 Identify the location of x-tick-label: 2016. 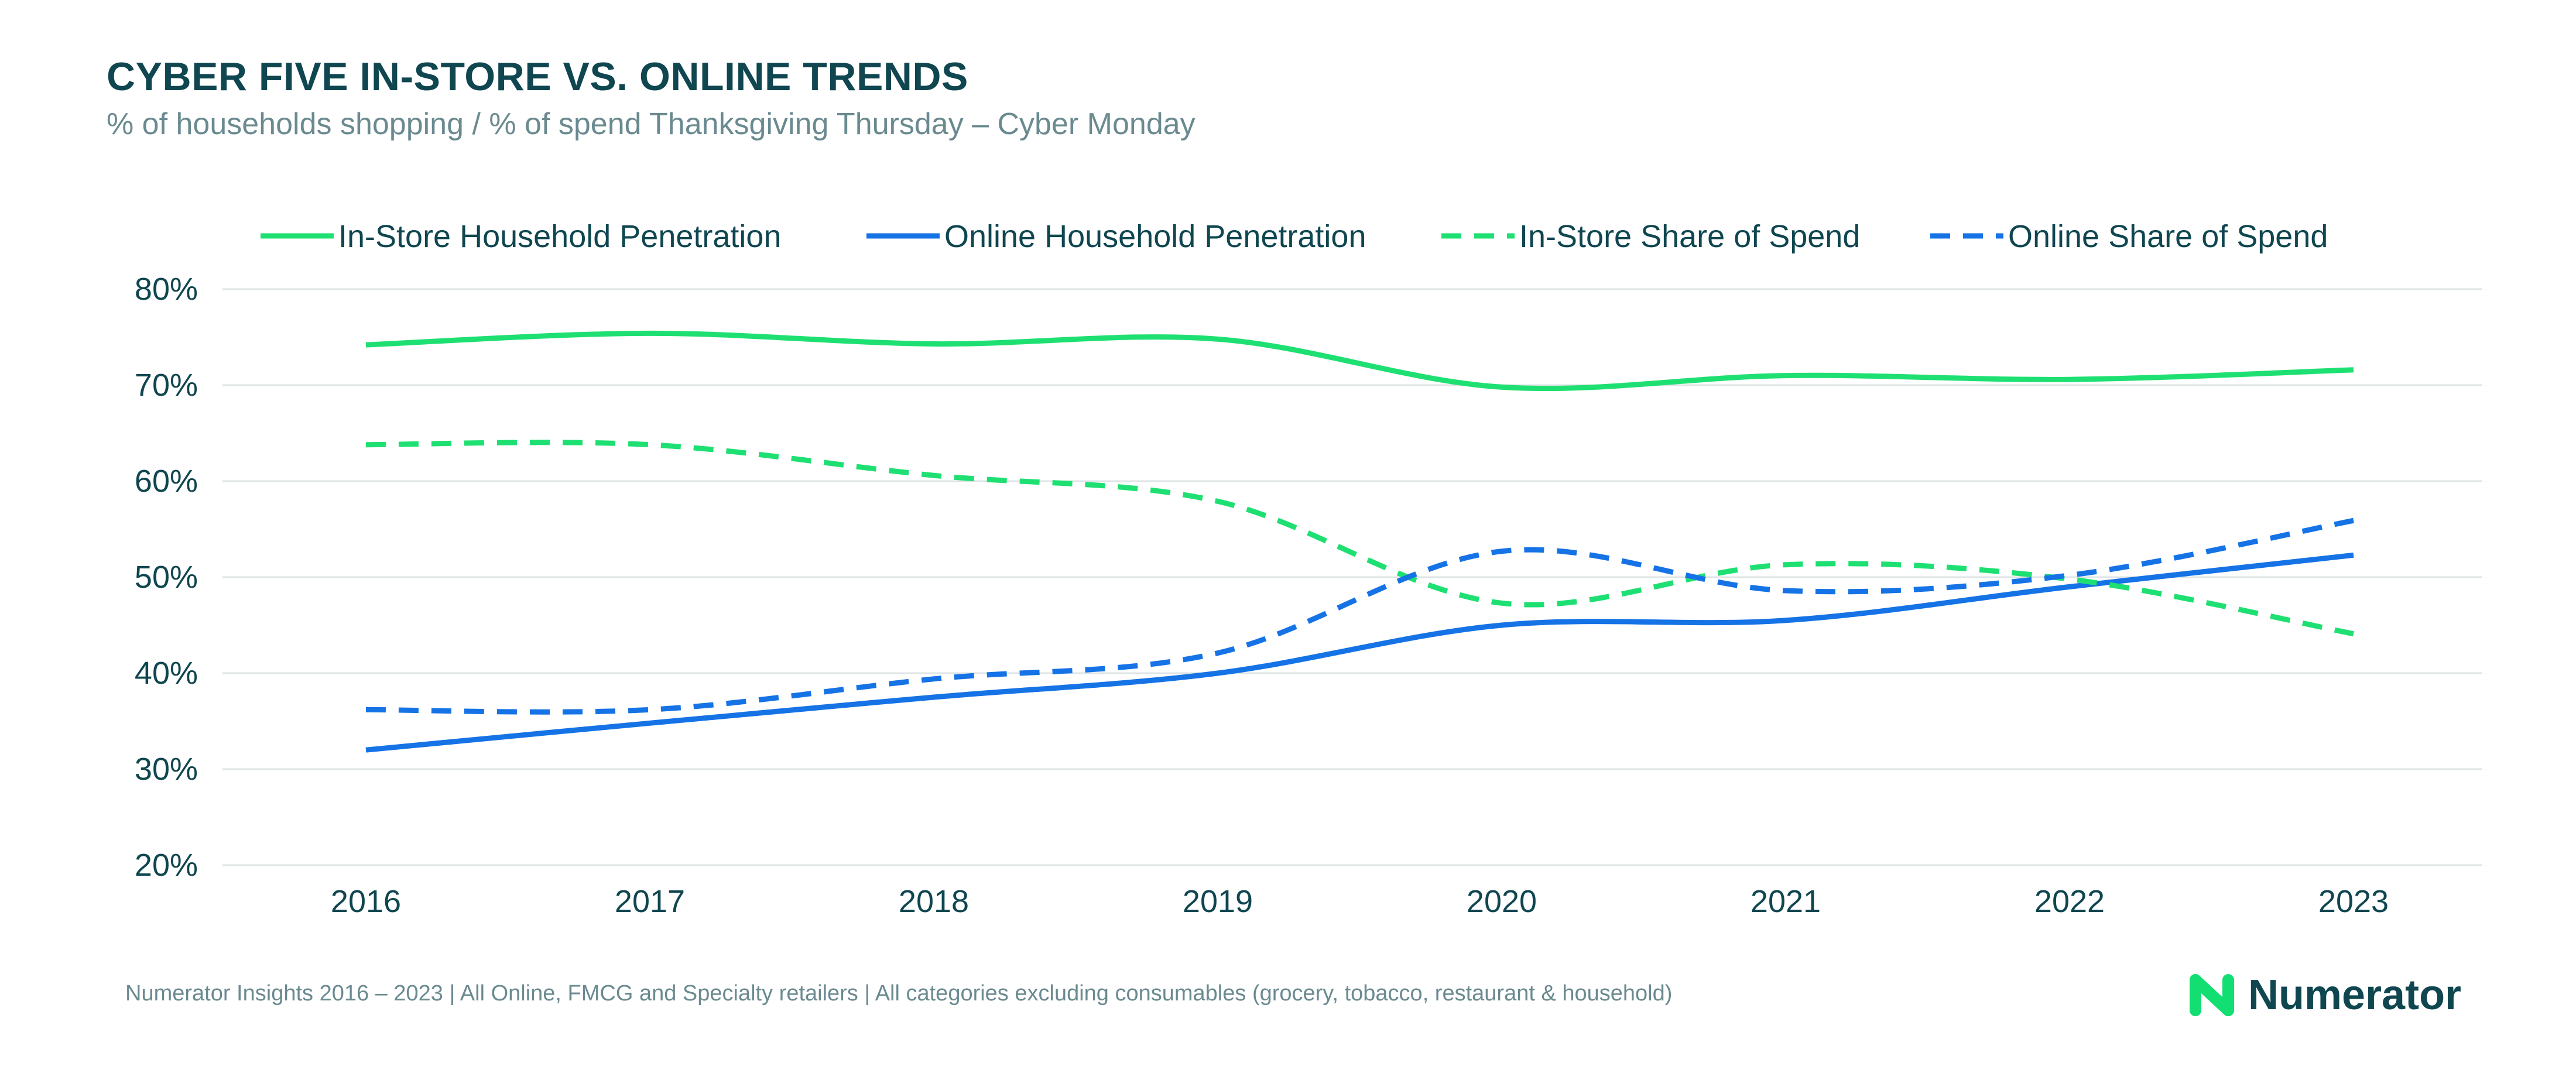
(366, 901).